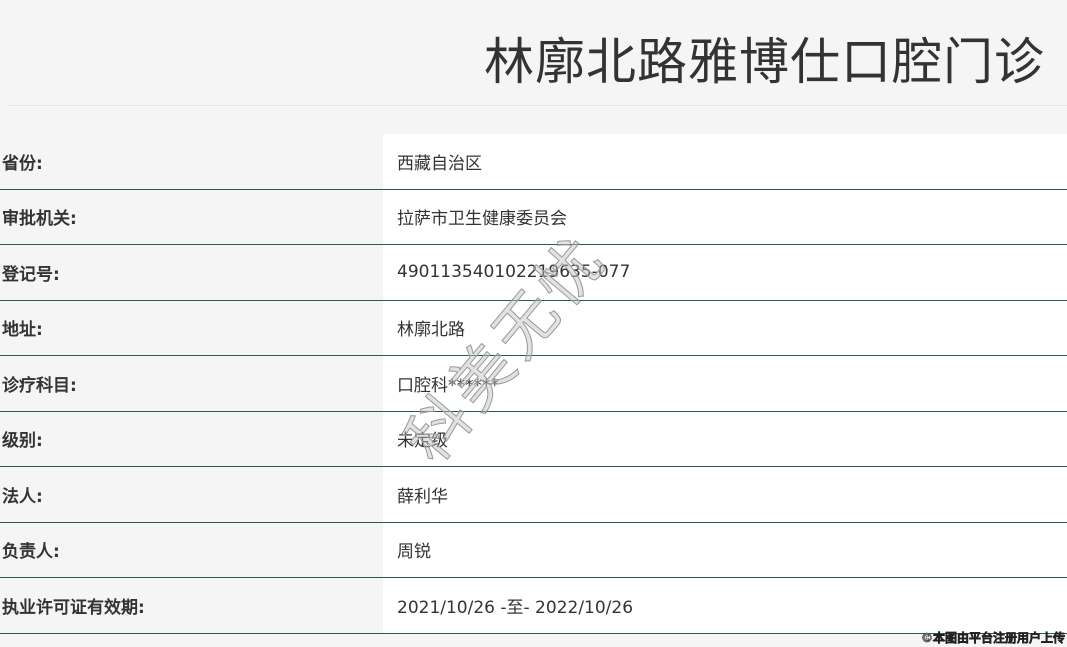  I want to click on row-label: 省份:, so click(22, 163).